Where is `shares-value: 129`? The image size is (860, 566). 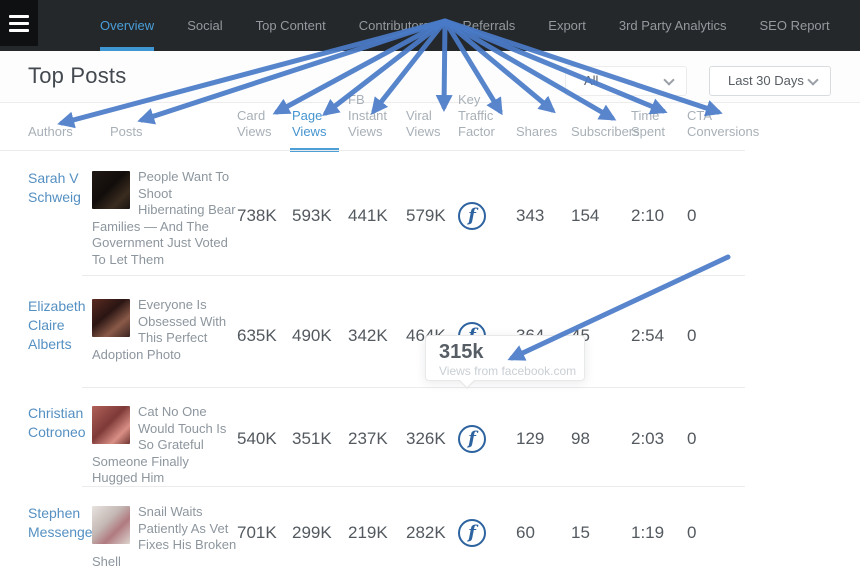
shares-value: 129 is located at coordinates (530, 438).